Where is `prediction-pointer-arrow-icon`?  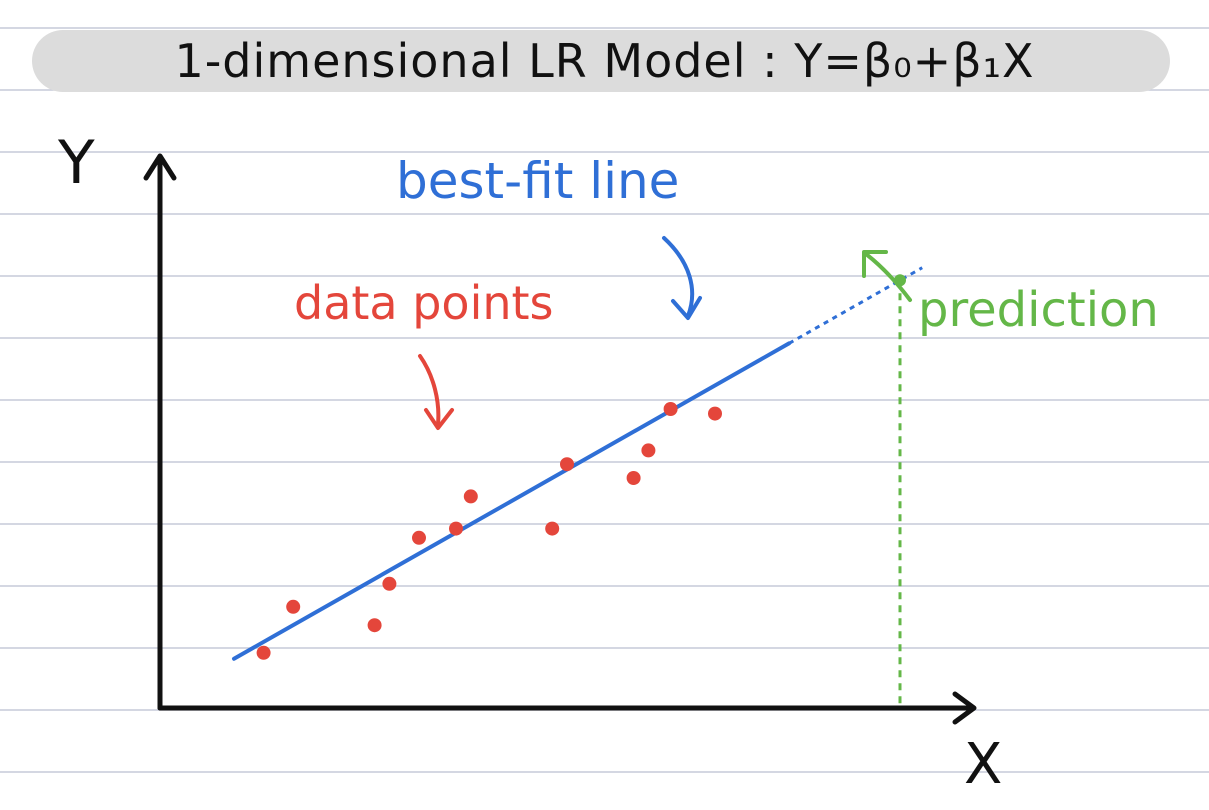
prediction-pointer-arrow-icon is located at coordinates (888, 277).